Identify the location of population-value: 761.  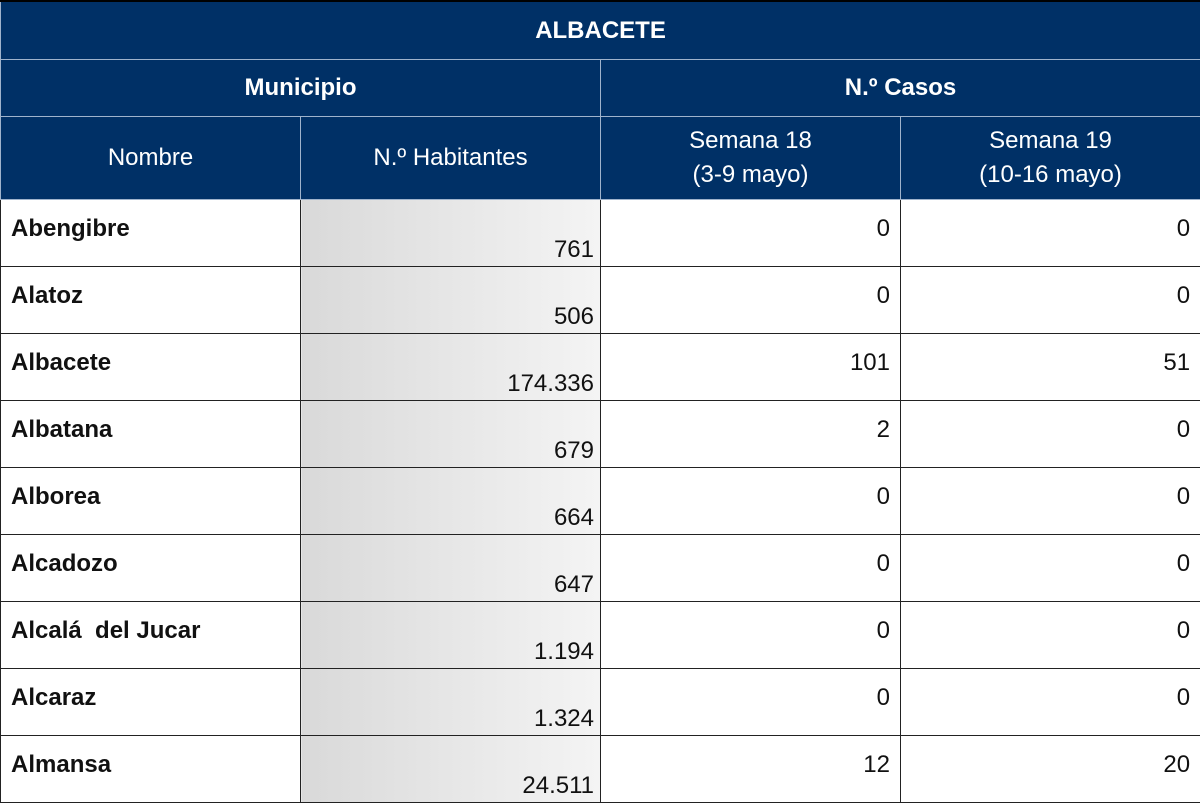
(451, 233).